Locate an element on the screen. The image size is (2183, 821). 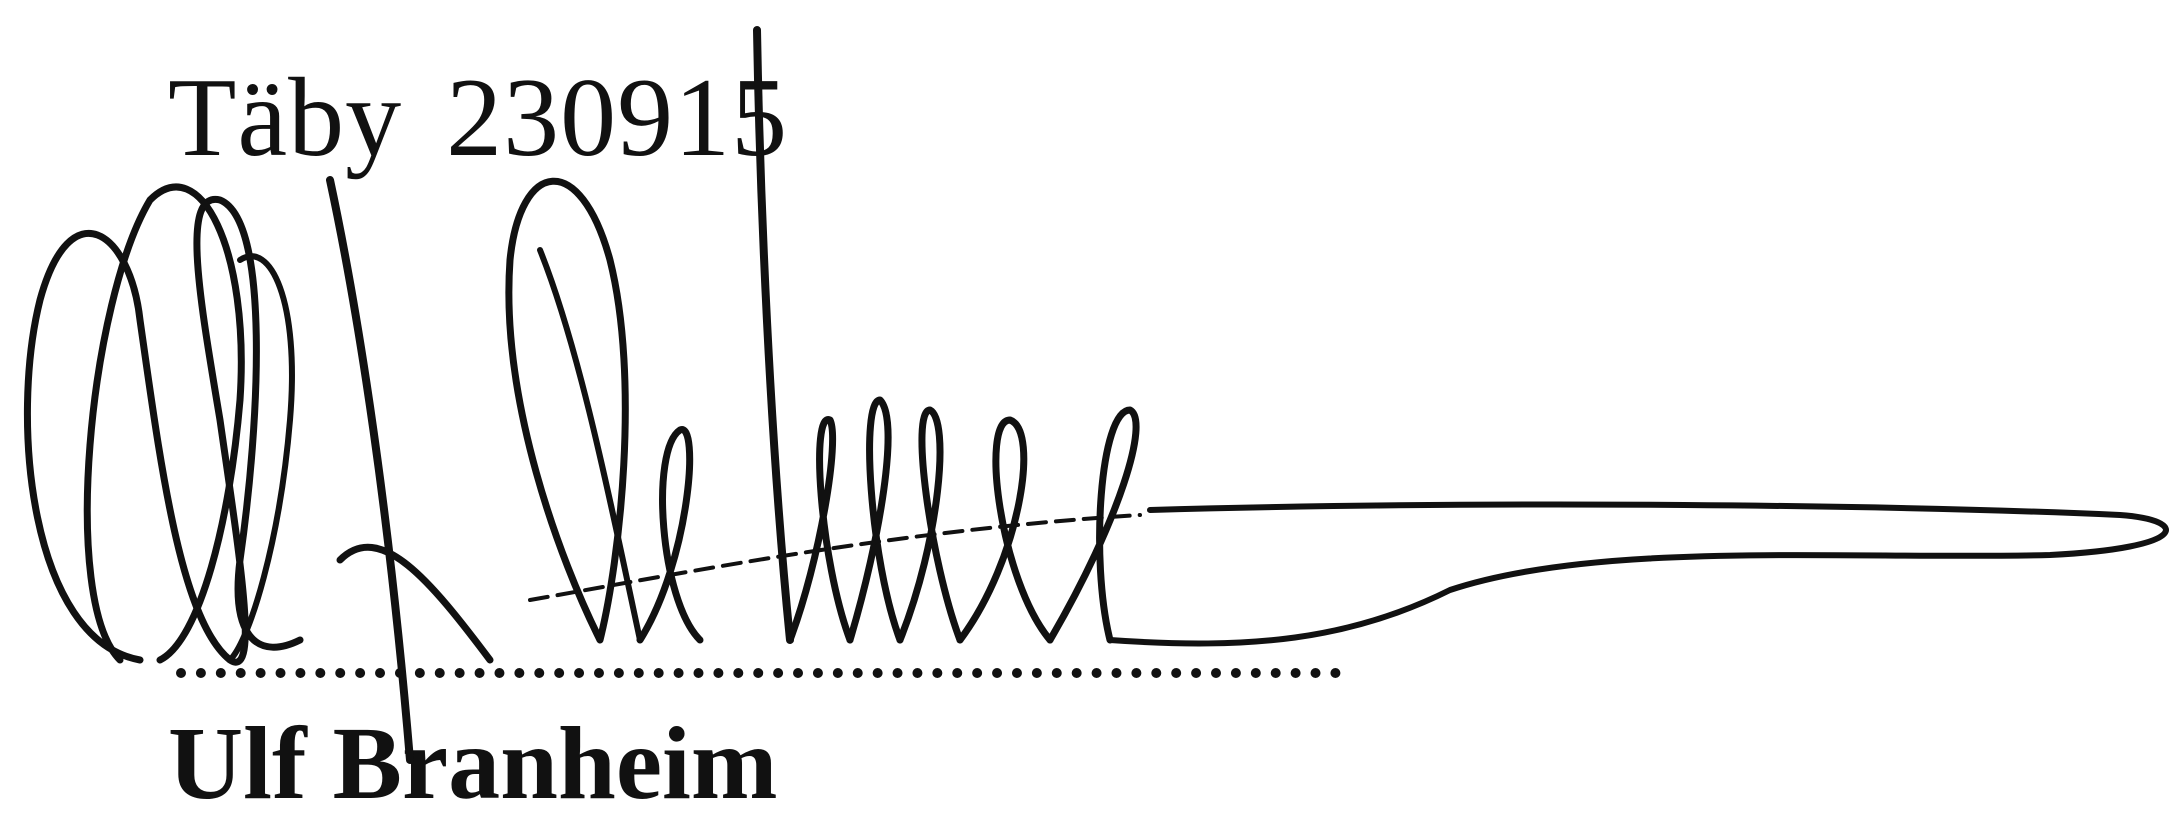
place-date-line: Täby 230915 is located at coordinates (478, 118).